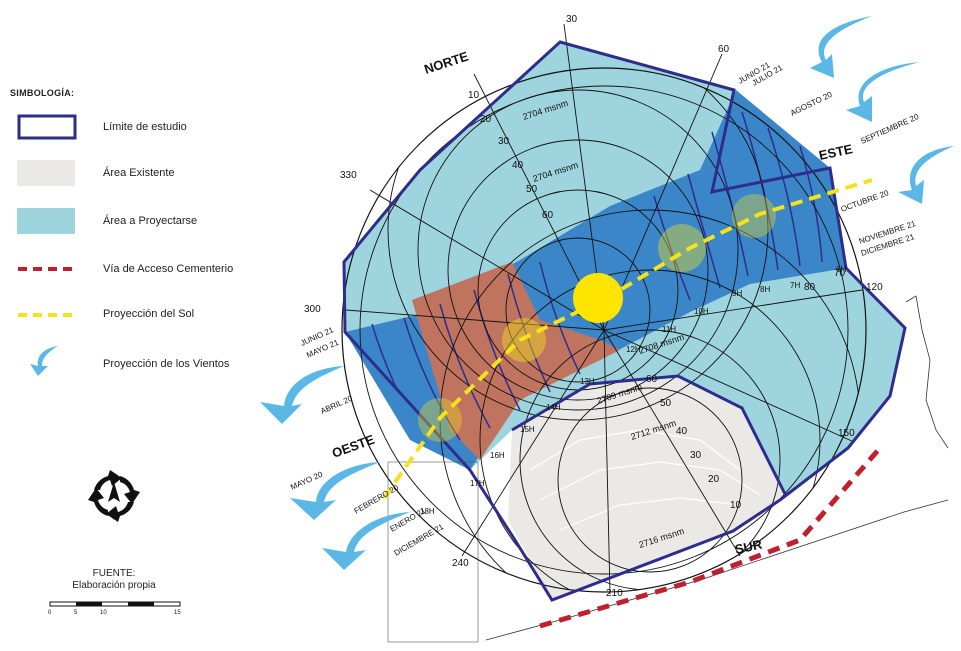 This screenshot has height=651, width=961. What do you see at coordinates (865, 201) in the screenshot?
I see `sun-date-label: OCTUBRE 20` at bounding box center [865, 201].